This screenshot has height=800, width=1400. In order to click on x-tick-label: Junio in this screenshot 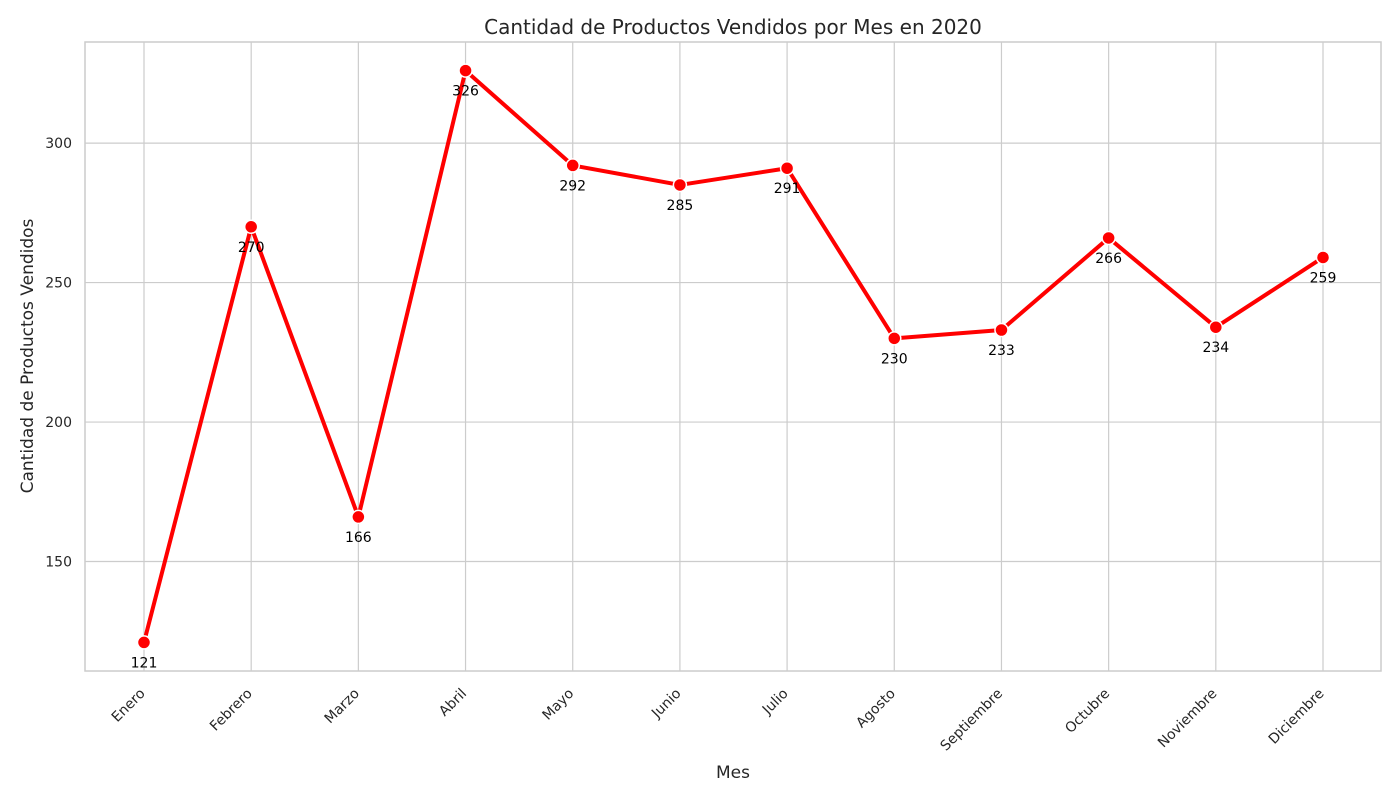, I will do `click(666, 704)`.